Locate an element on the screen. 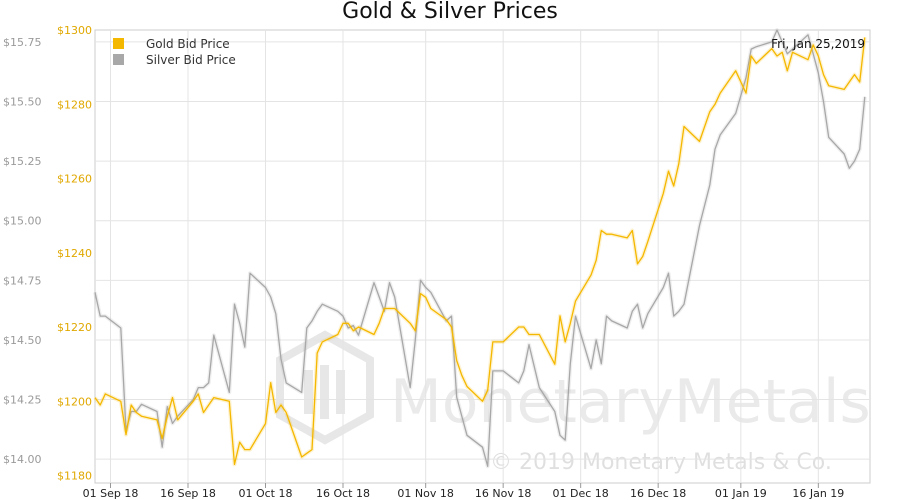  x-tick-label: 01 Jan 19 is located at coordinates (741, 493).